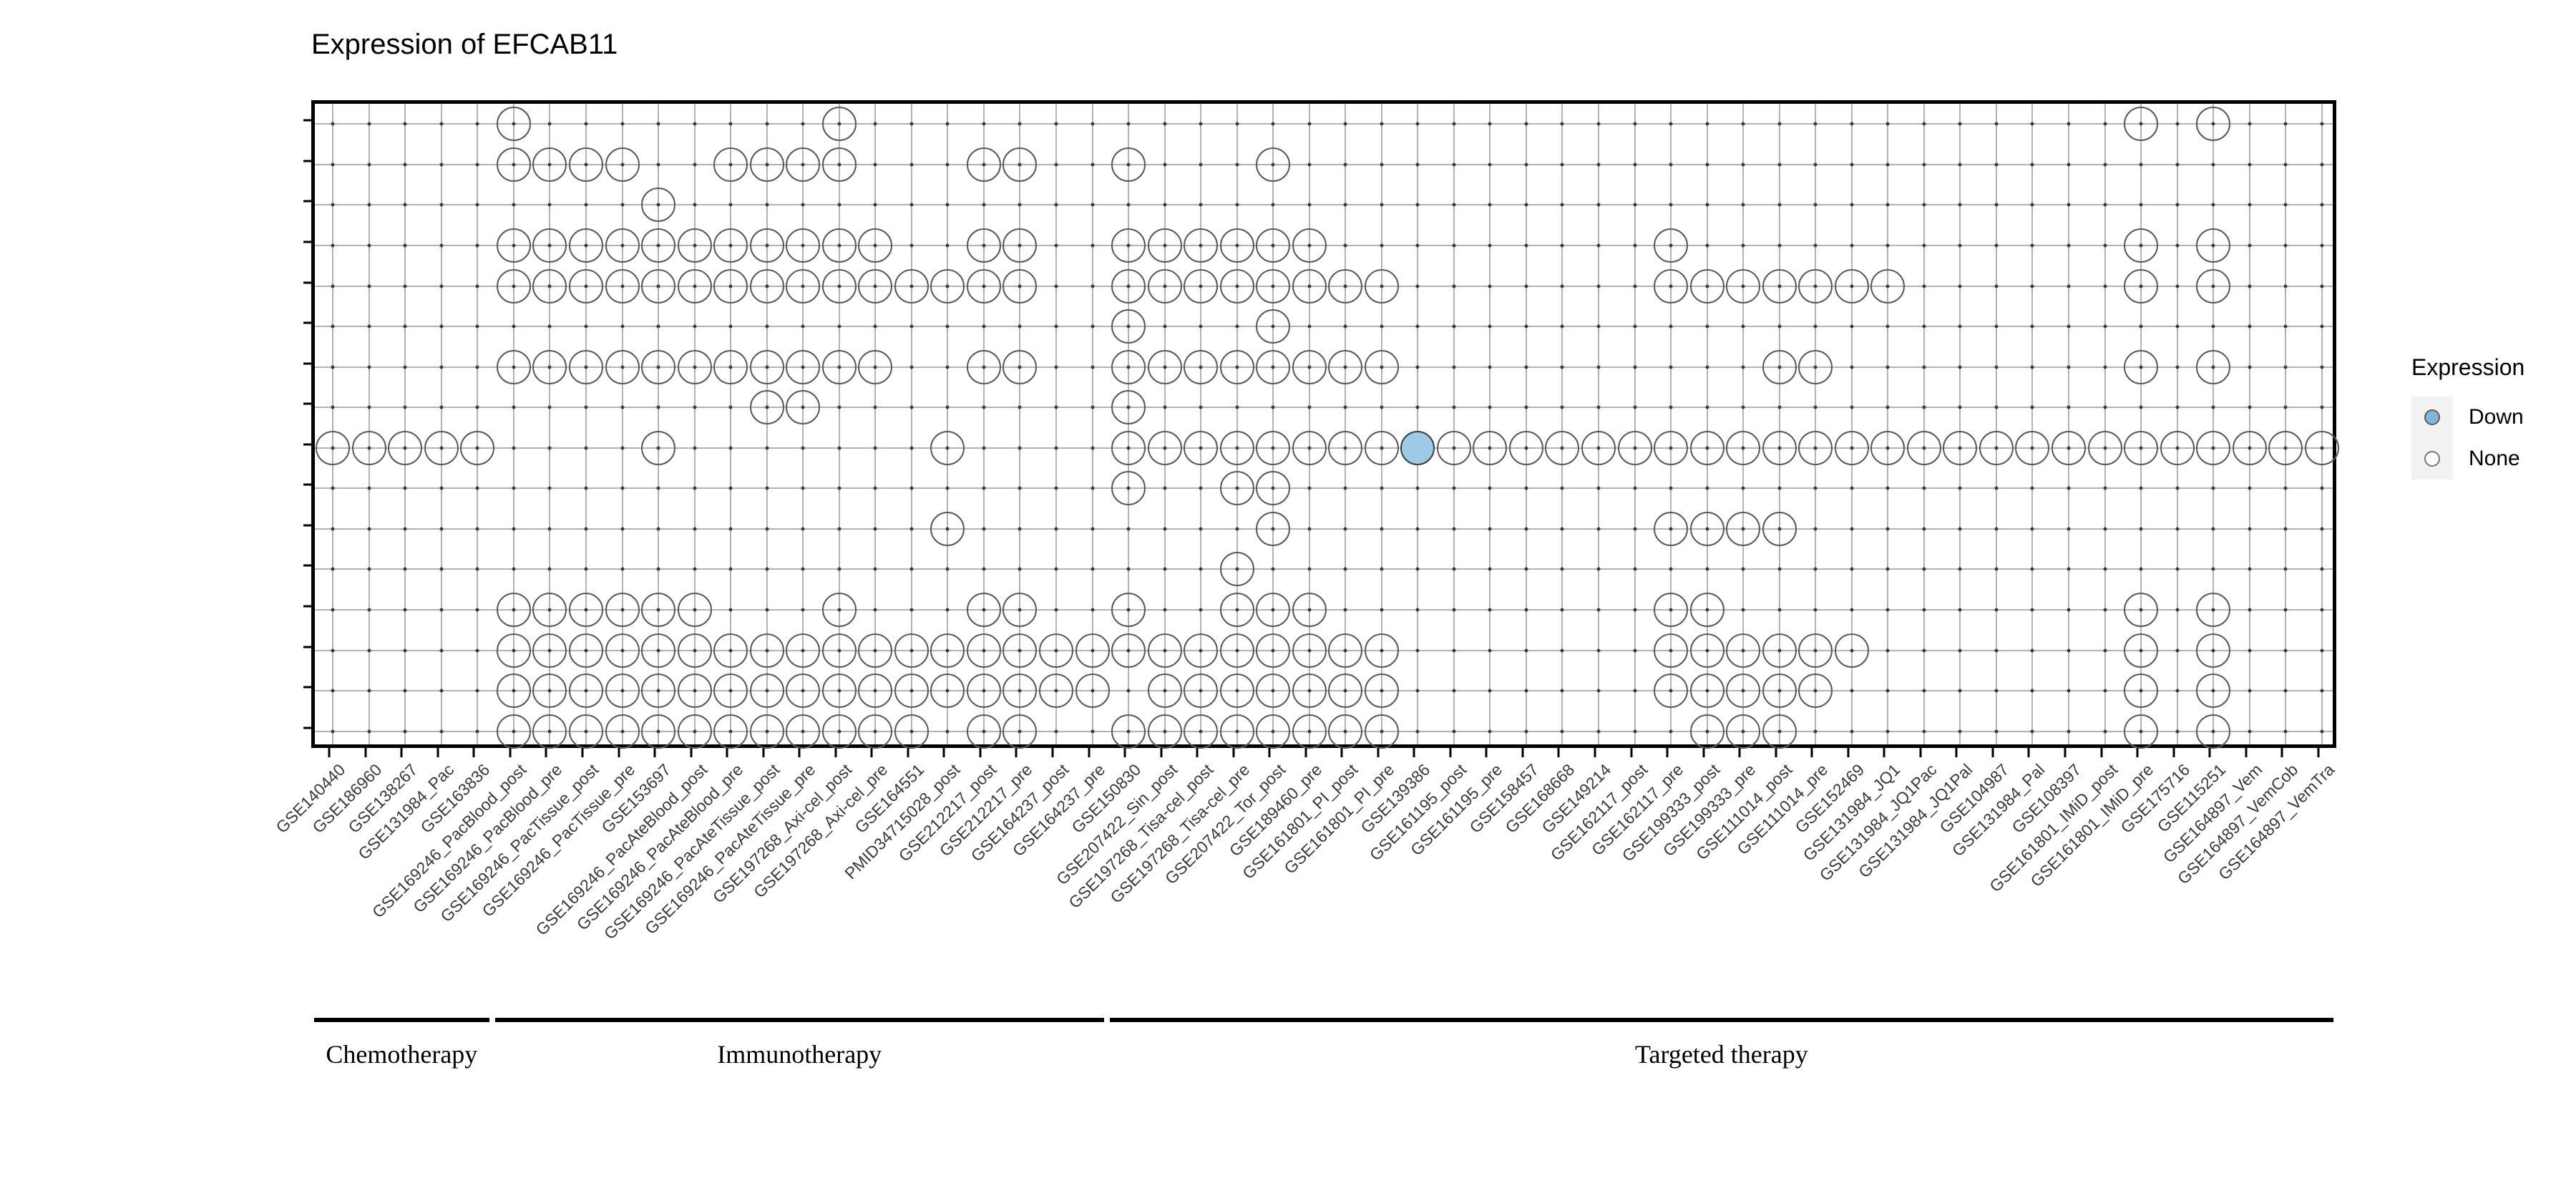  Describe the element at coordinates (1417, 447) in the screenshot. I see `dot-down` at that location.